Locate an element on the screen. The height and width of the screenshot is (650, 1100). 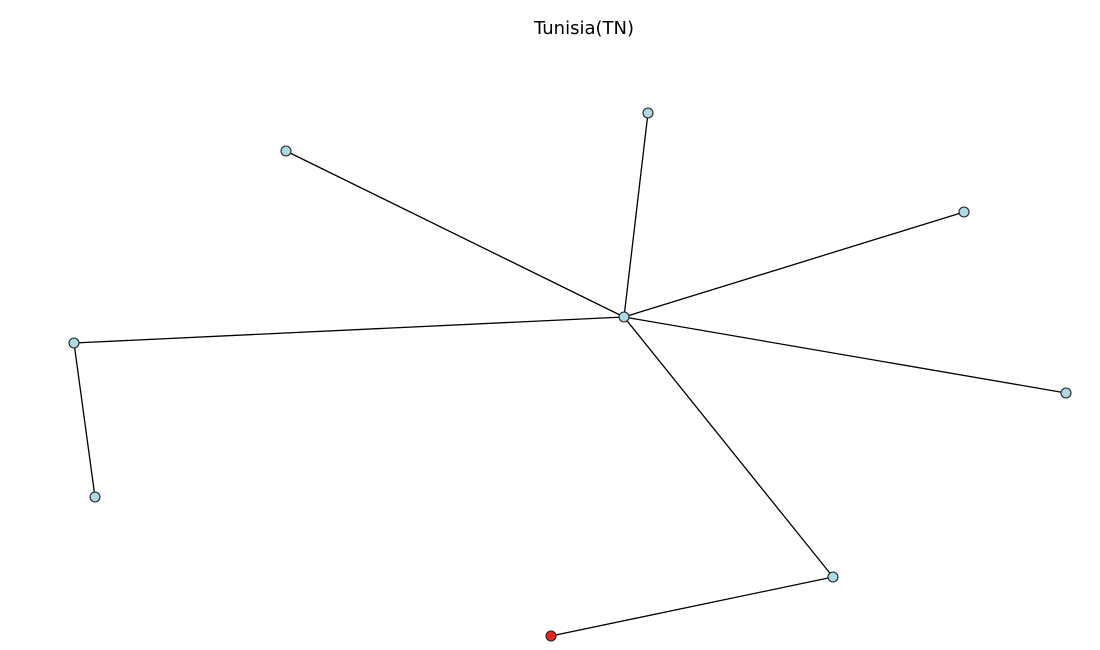
edge-n-lower-right-n-bottom is located at coordinates (692, 606).